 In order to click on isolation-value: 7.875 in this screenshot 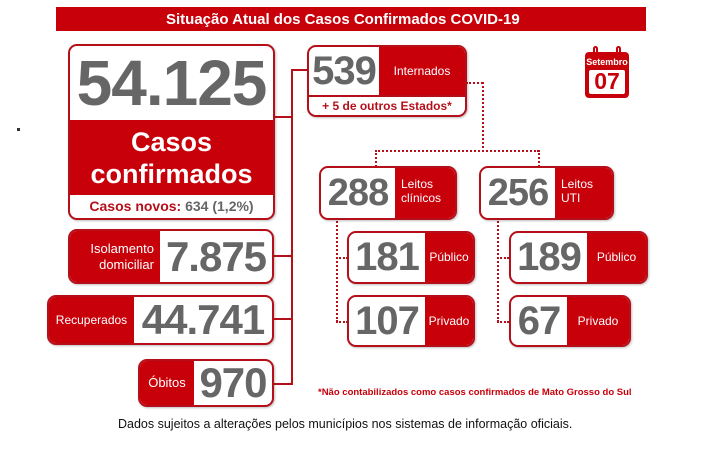, I will do `click(216, 256)`.